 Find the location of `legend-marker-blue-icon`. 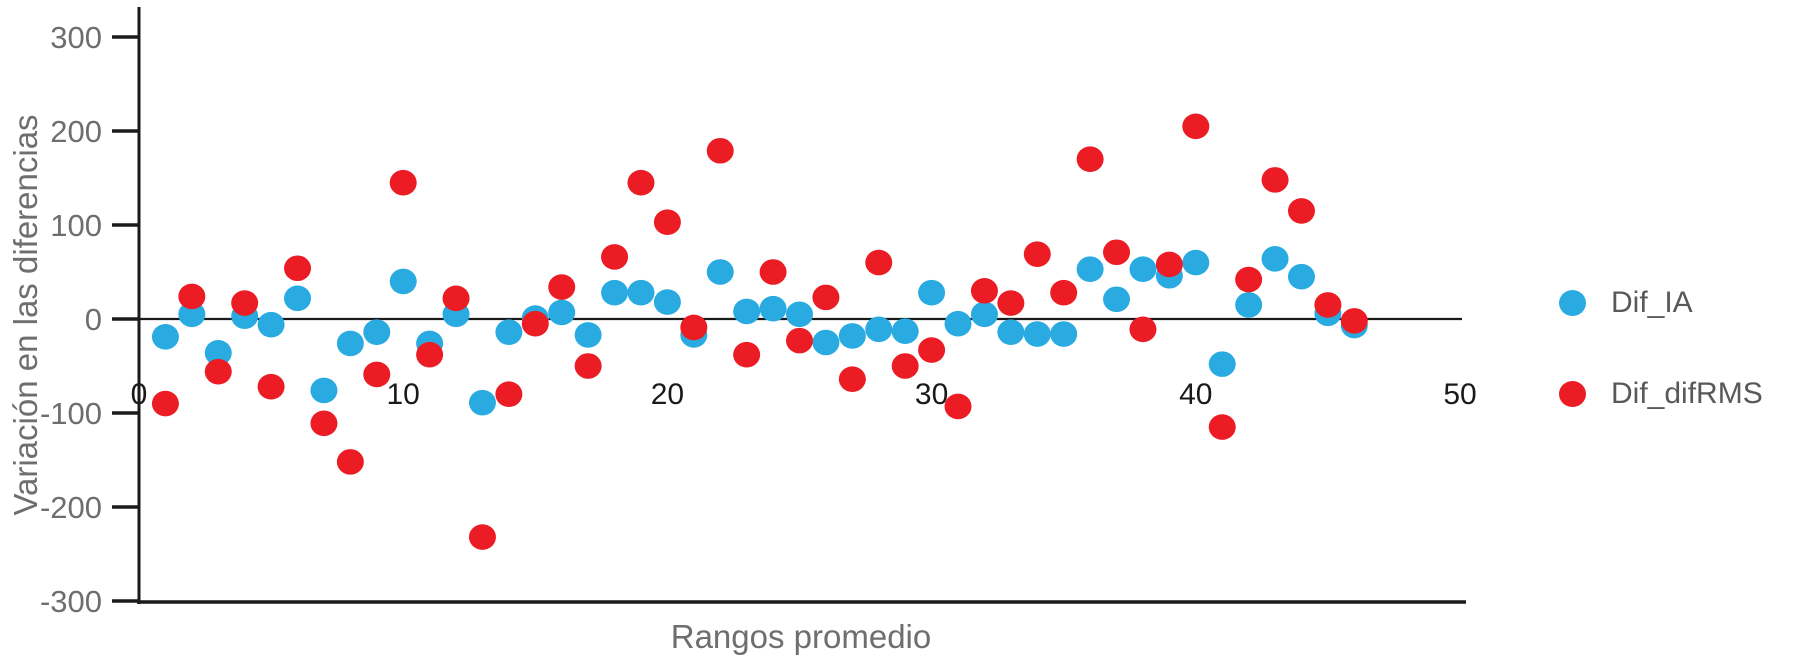

legend-marker-blue-icon is located at coordinates (1572, 302).